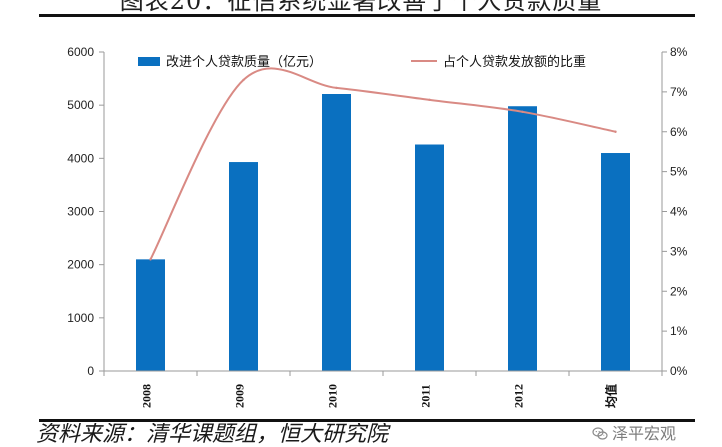 The height and width of the screenshot is (447, 722). What do you see at coordinates (522, 112) in the screenshot?
I see `ratio-point-2012` at bounding box center [522, 112].